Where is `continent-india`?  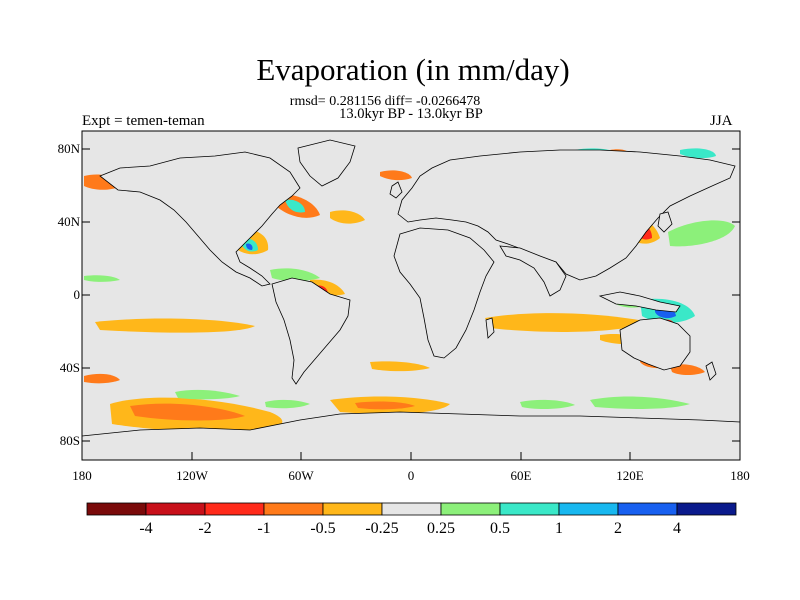
continent-india is located at coordinates (533, 271).